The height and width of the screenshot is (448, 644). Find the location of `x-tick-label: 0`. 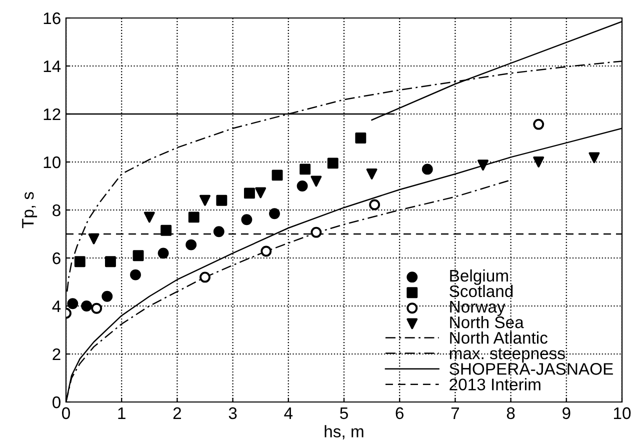

x-tick-label: 0 is located at coordinates (66, 413).